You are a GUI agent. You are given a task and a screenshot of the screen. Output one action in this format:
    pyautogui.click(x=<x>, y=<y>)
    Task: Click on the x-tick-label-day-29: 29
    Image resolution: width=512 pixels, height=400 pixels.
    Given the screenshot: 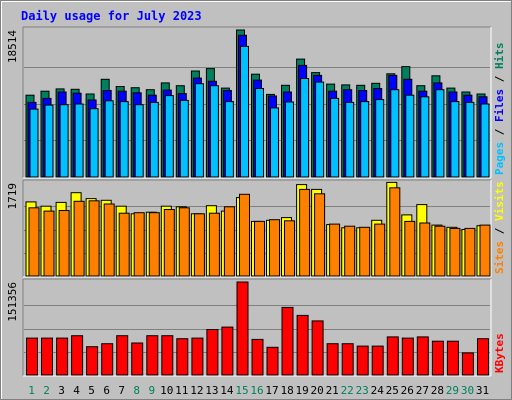 What is the action you would take?
    pyautogui.click(x=452, y=390)
    